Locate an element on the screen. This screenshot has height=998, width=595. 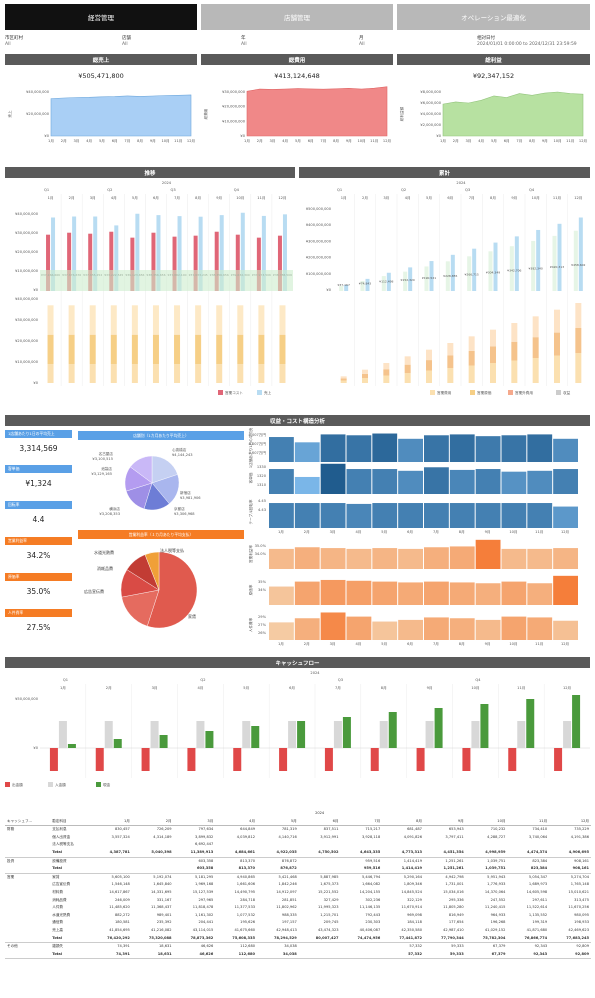
orange-row-tick: 26% is located at coordinates (262, 633).